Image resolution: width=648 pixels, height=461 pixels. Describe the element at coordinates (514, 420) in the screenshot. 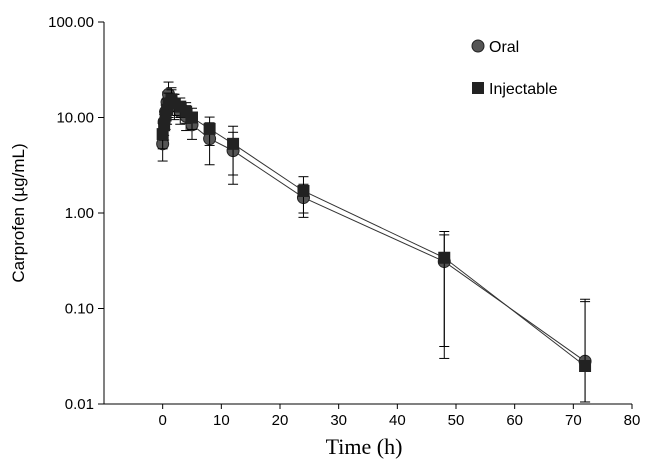

I see `x-tick-label: 60` at that location.